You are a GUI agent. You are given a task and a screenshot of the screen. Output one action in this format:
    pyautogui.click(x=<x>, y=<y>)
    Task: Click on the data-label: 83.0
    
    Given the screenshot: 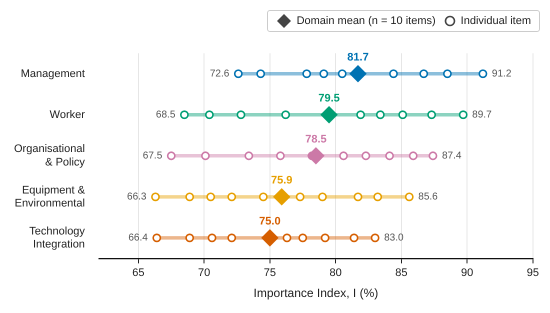 What is the action you would take?
    pyautogui.click(x=394, y=238)
    